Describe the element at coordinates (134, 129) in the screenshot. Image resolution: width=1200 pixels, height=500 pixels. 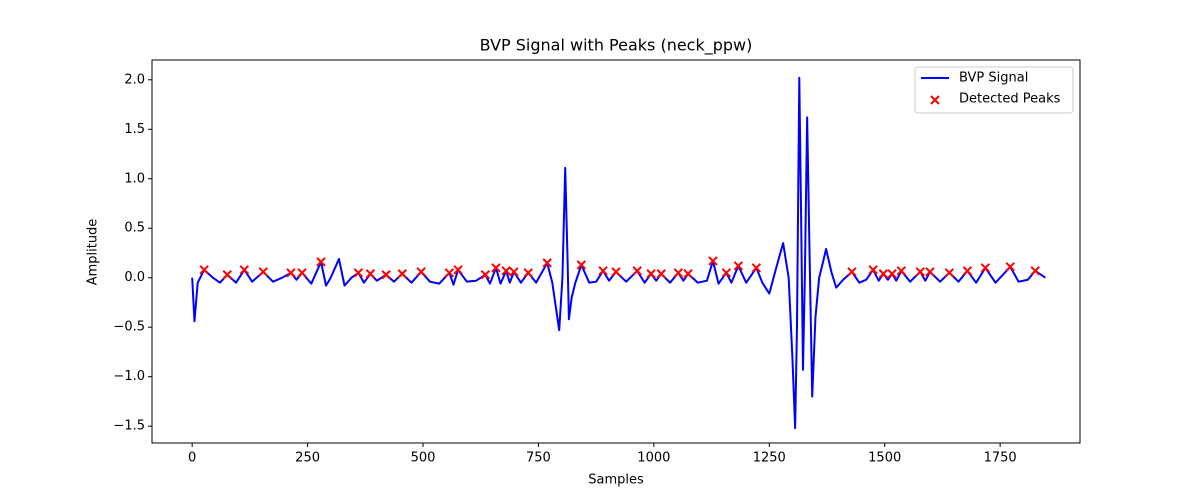
I see `y-tick-label: 1.5` at that location.